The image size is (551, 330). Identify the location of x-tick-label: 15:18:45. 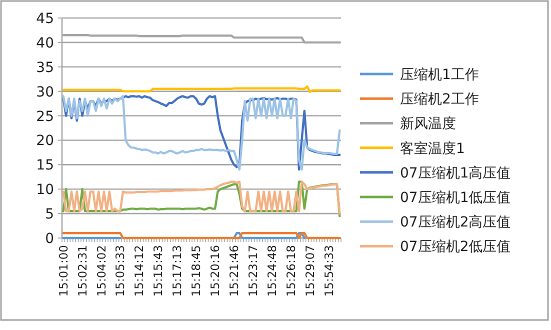
(196, 271).